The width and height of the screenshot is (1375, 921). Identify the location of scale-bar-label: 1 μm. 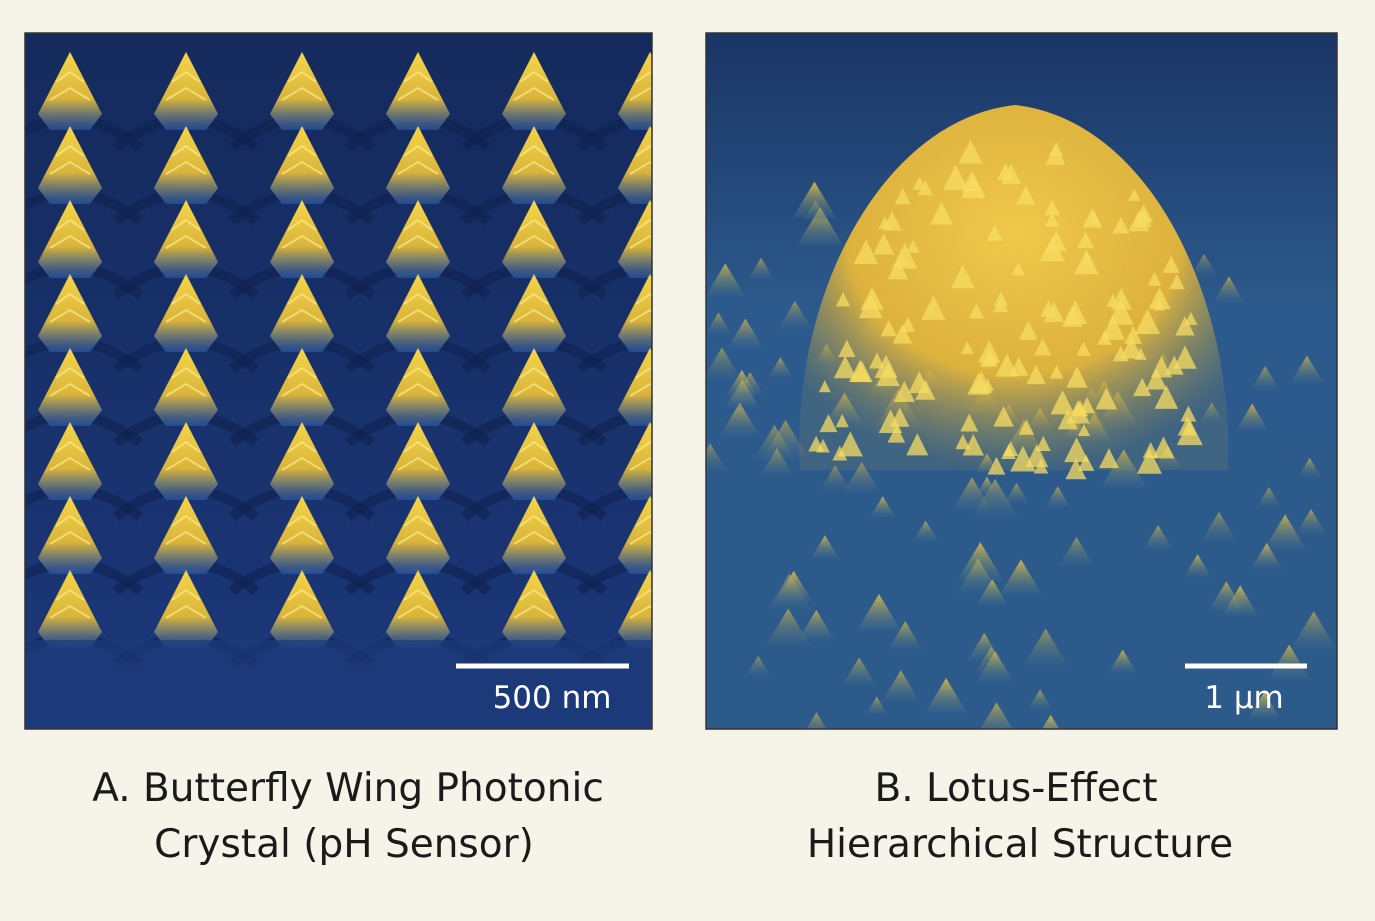
(1244, 698).